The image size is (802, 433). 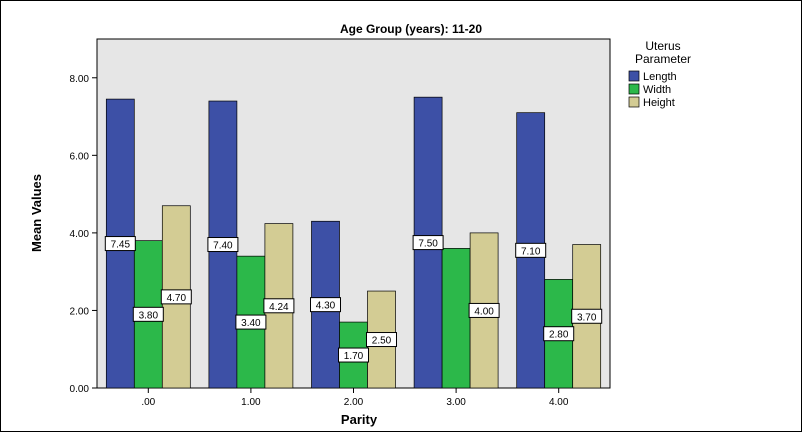 What do you see at coordinates (80, 311) in the screenshot?
I see `y-tick-label: 2.00` at bounding box center [80, 311].